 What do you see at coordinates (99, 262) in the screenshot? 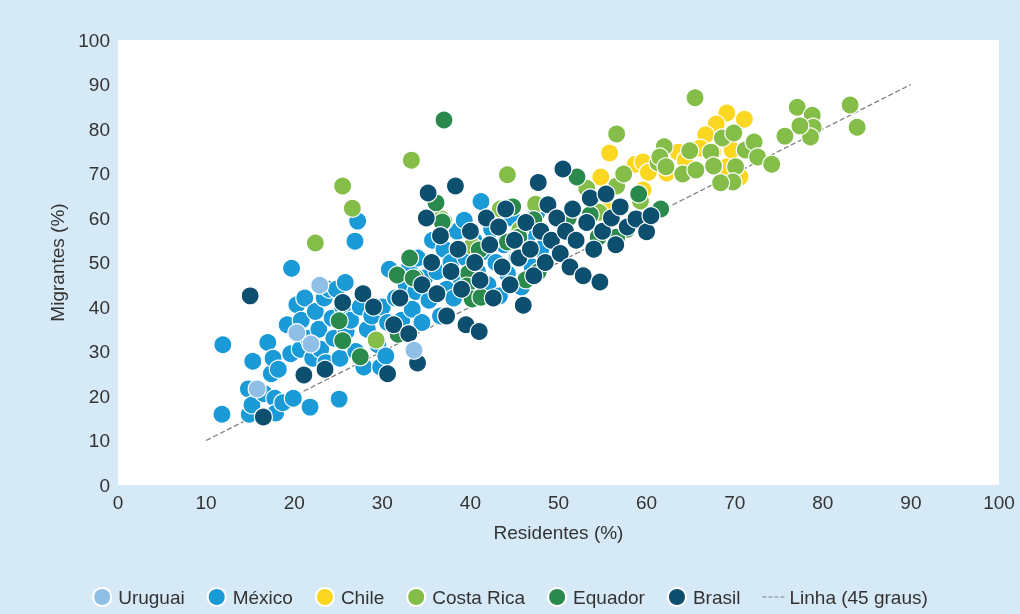
I see `y-tick-label: 50` at bounding box center [99, 262].